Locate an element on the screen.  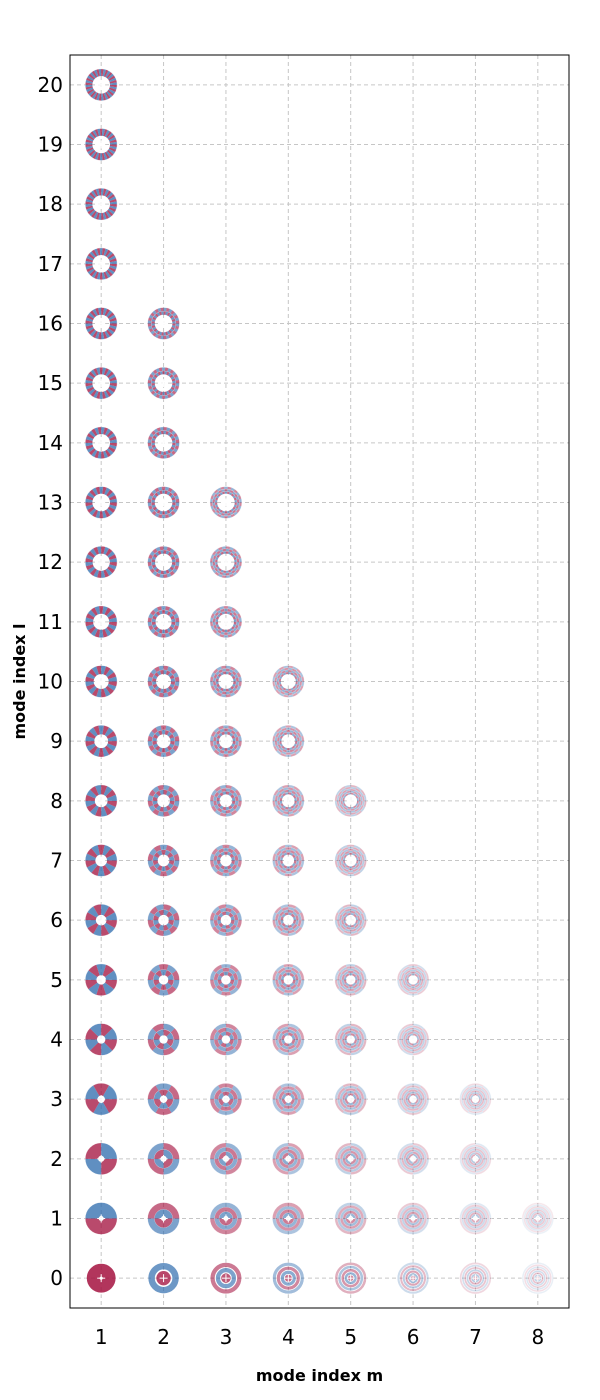
x-tick-label: 3 is located at coordinates (226, 1337).